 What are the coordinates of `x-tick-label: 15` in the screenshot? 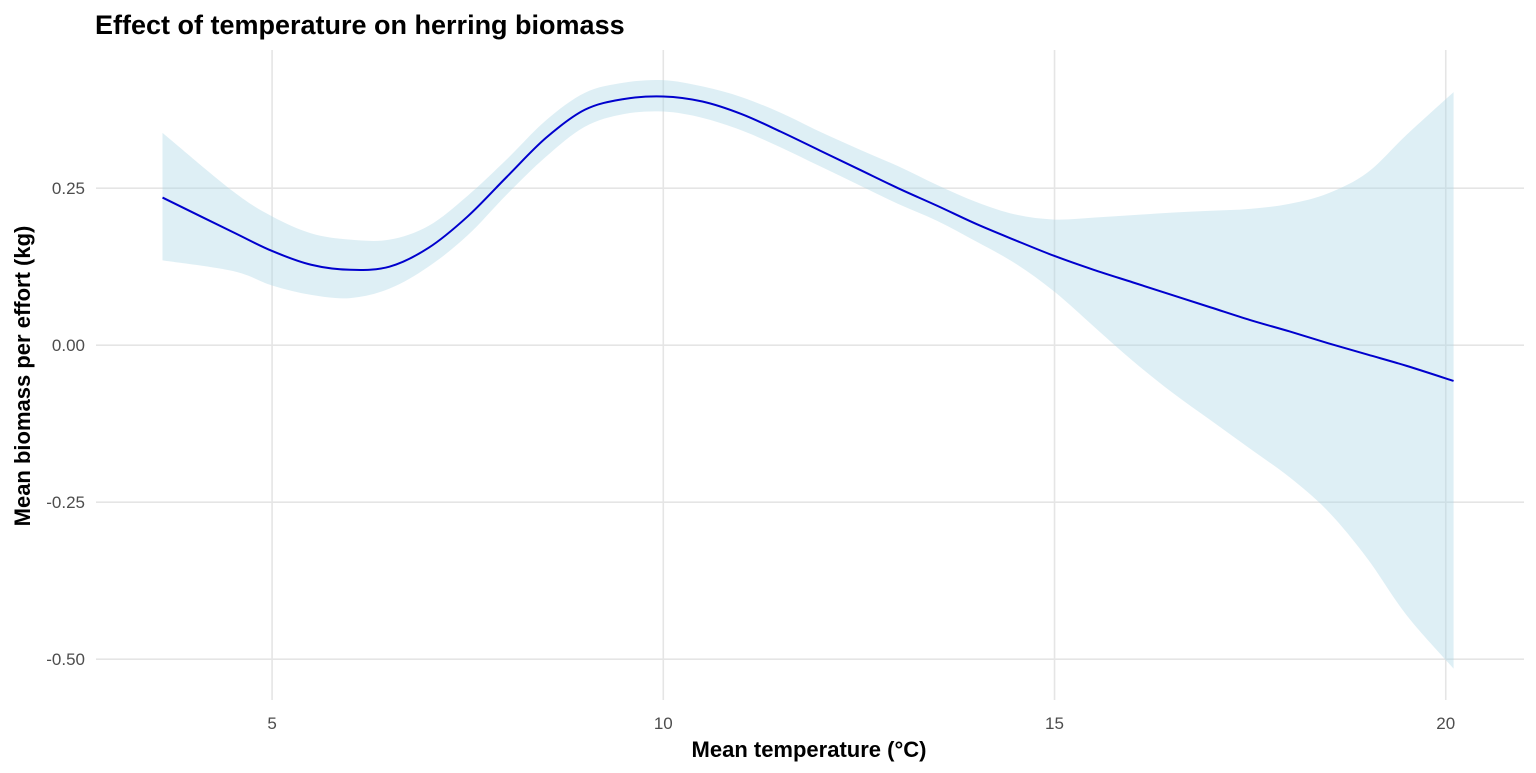 It's located at (1054, 723).